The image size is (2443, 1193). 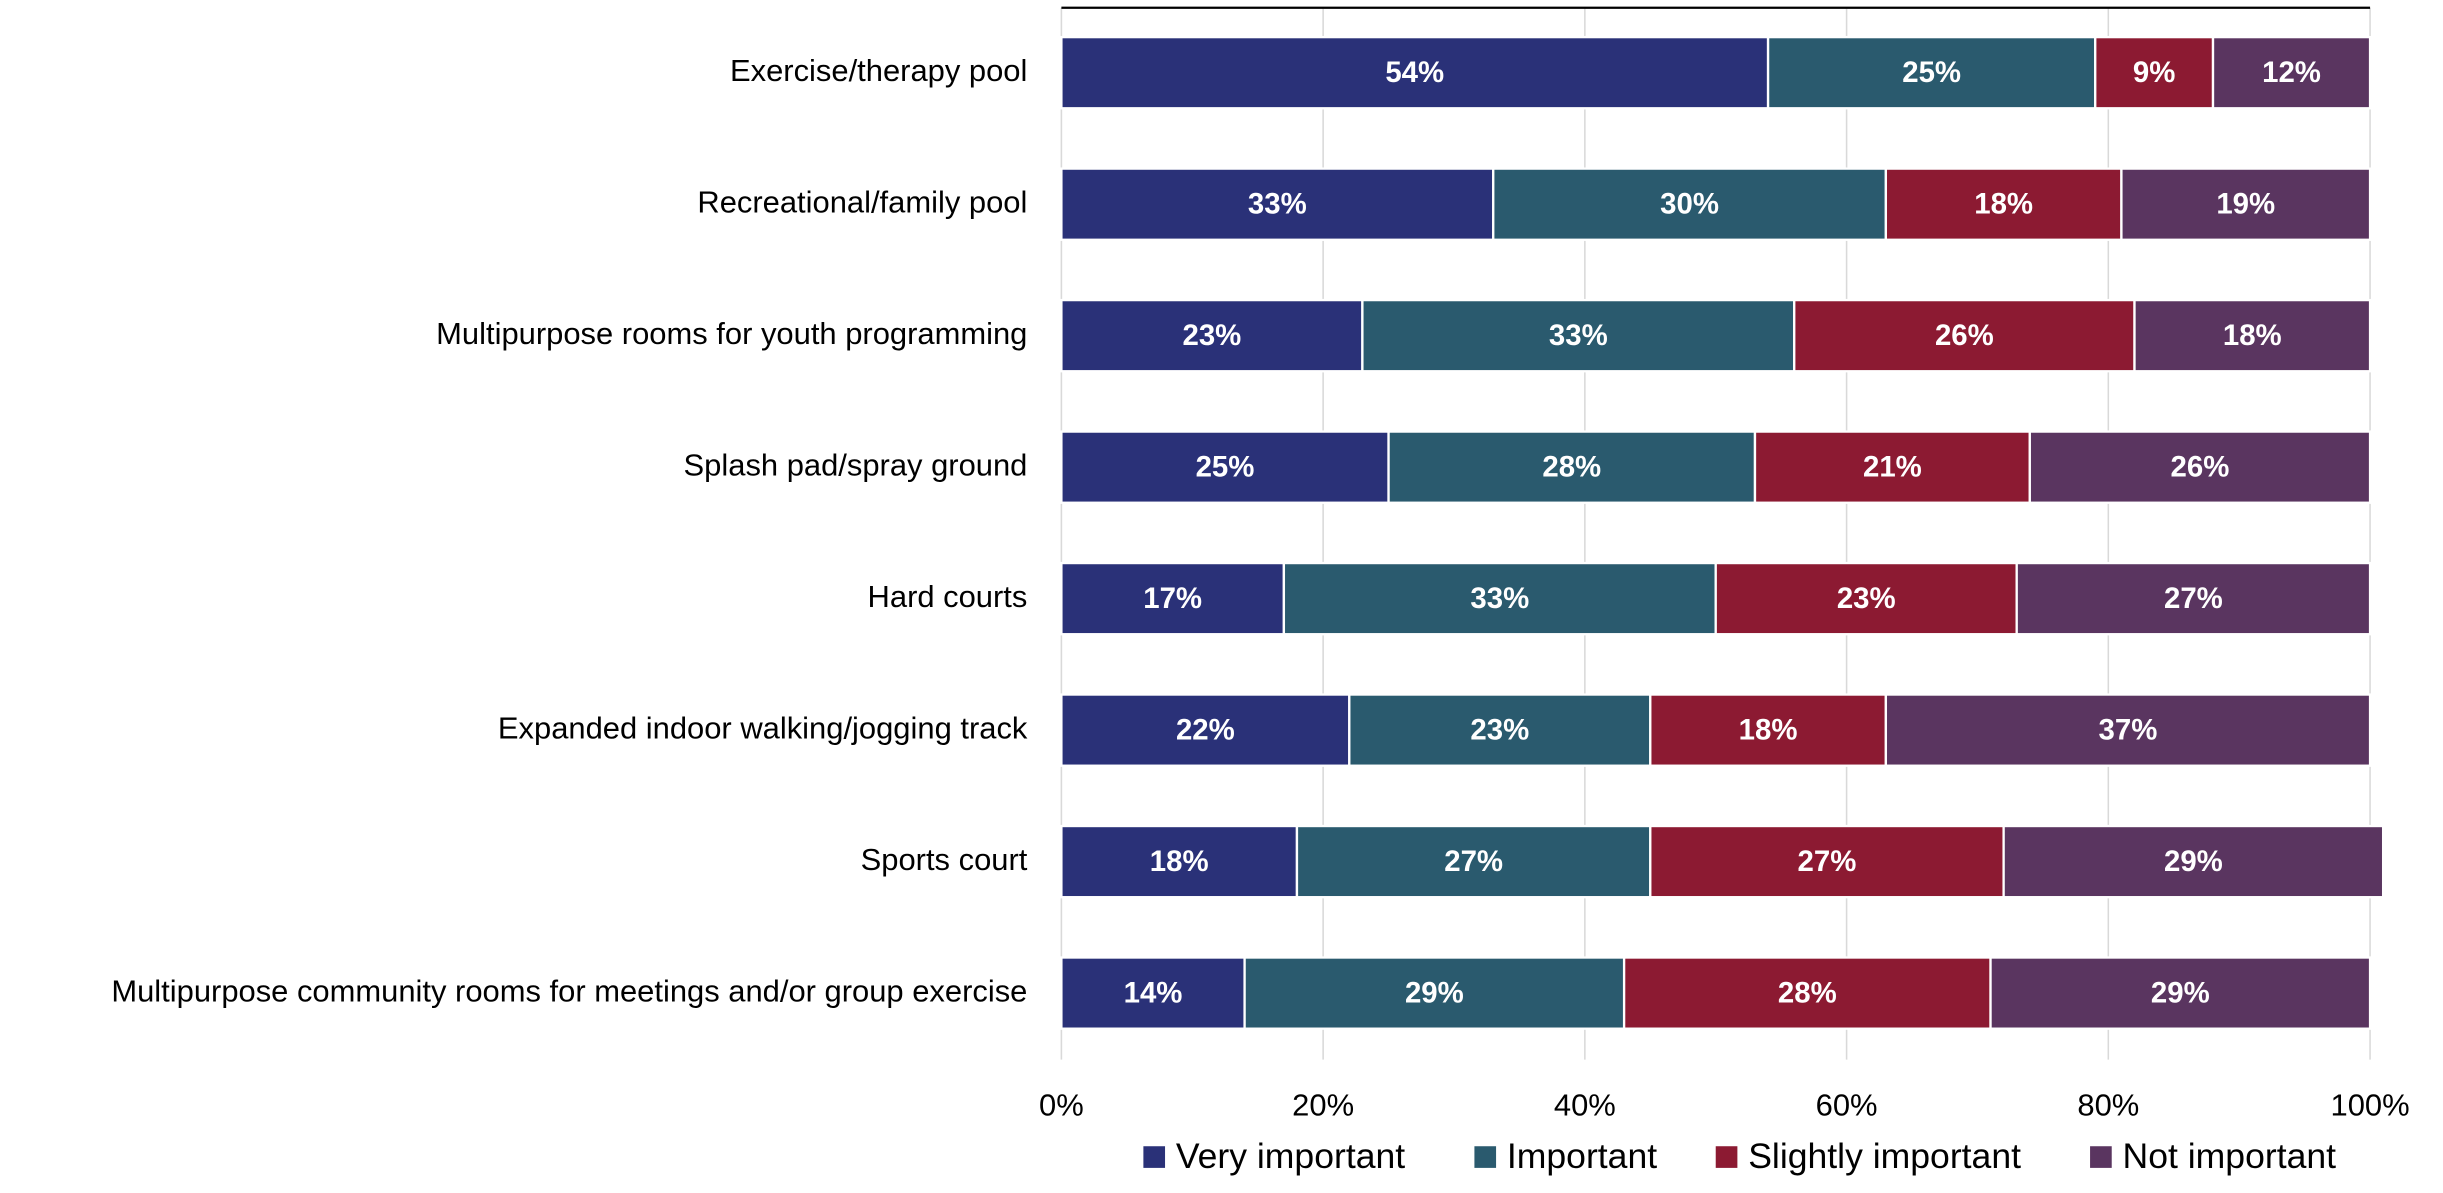 I want to click on y-tick-label: Sports court, so click(x=944, y=859).